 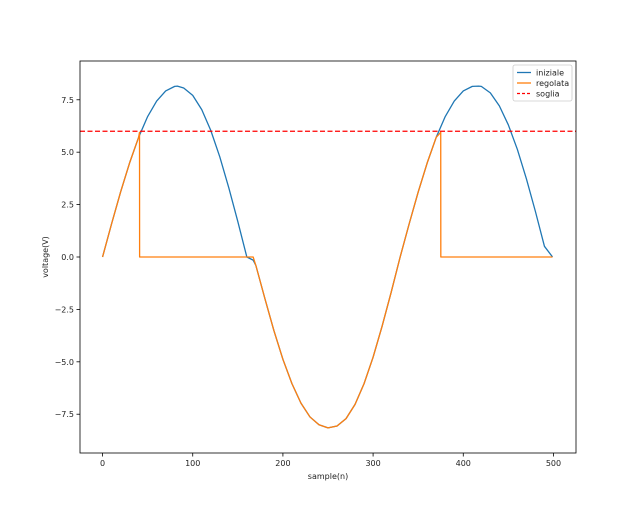 What do you see at coordinates (372, 463) in the screenshot?
I see `x-tick-label: 300` at bounding box center [372, 463].